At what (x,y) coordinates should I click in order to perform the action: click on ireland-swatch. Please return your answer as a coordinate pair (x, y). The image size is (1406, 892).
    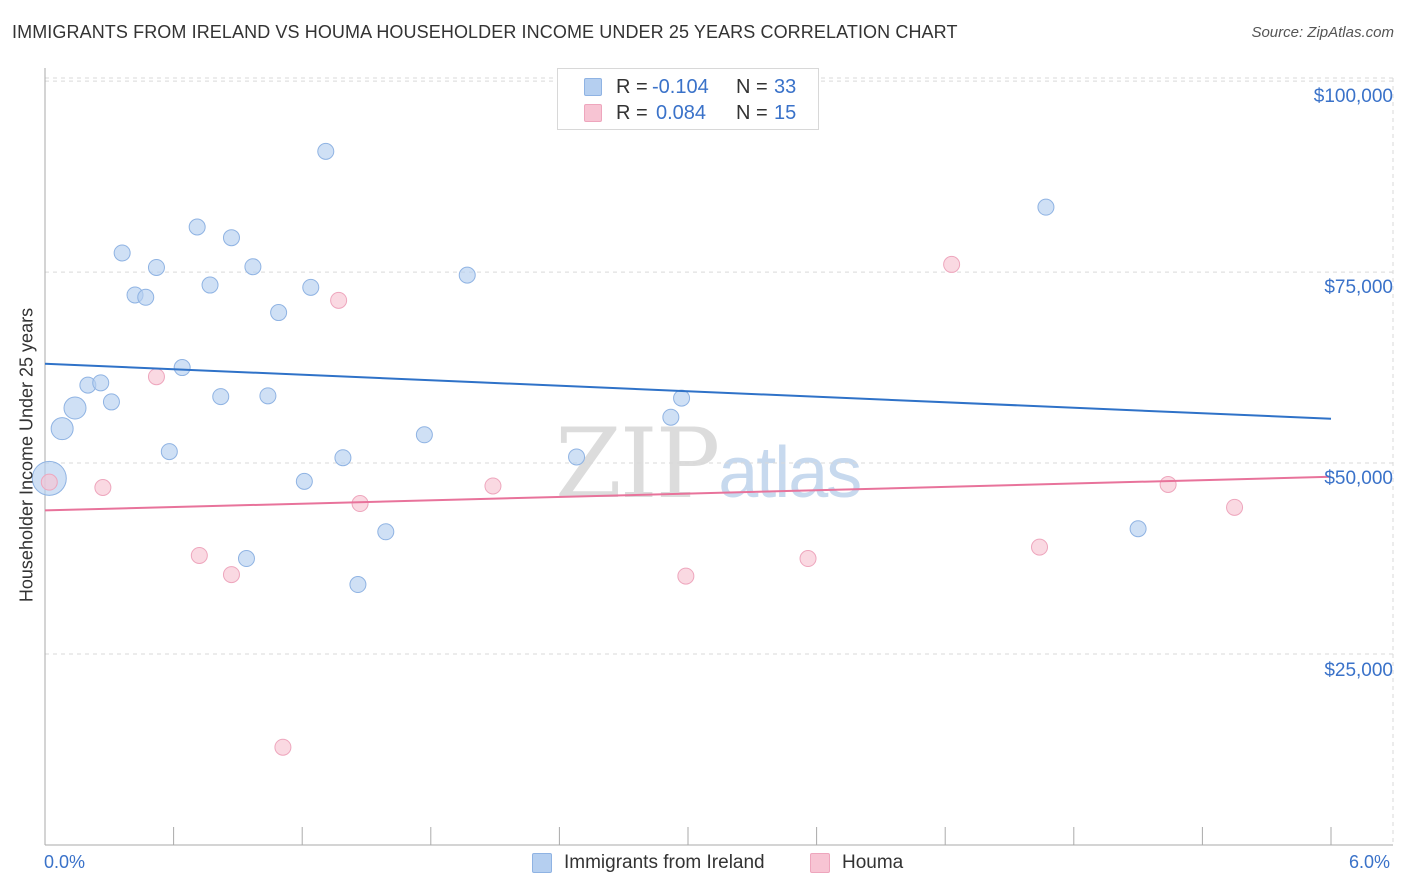
    Looking at the image, I should click on (593, 87).